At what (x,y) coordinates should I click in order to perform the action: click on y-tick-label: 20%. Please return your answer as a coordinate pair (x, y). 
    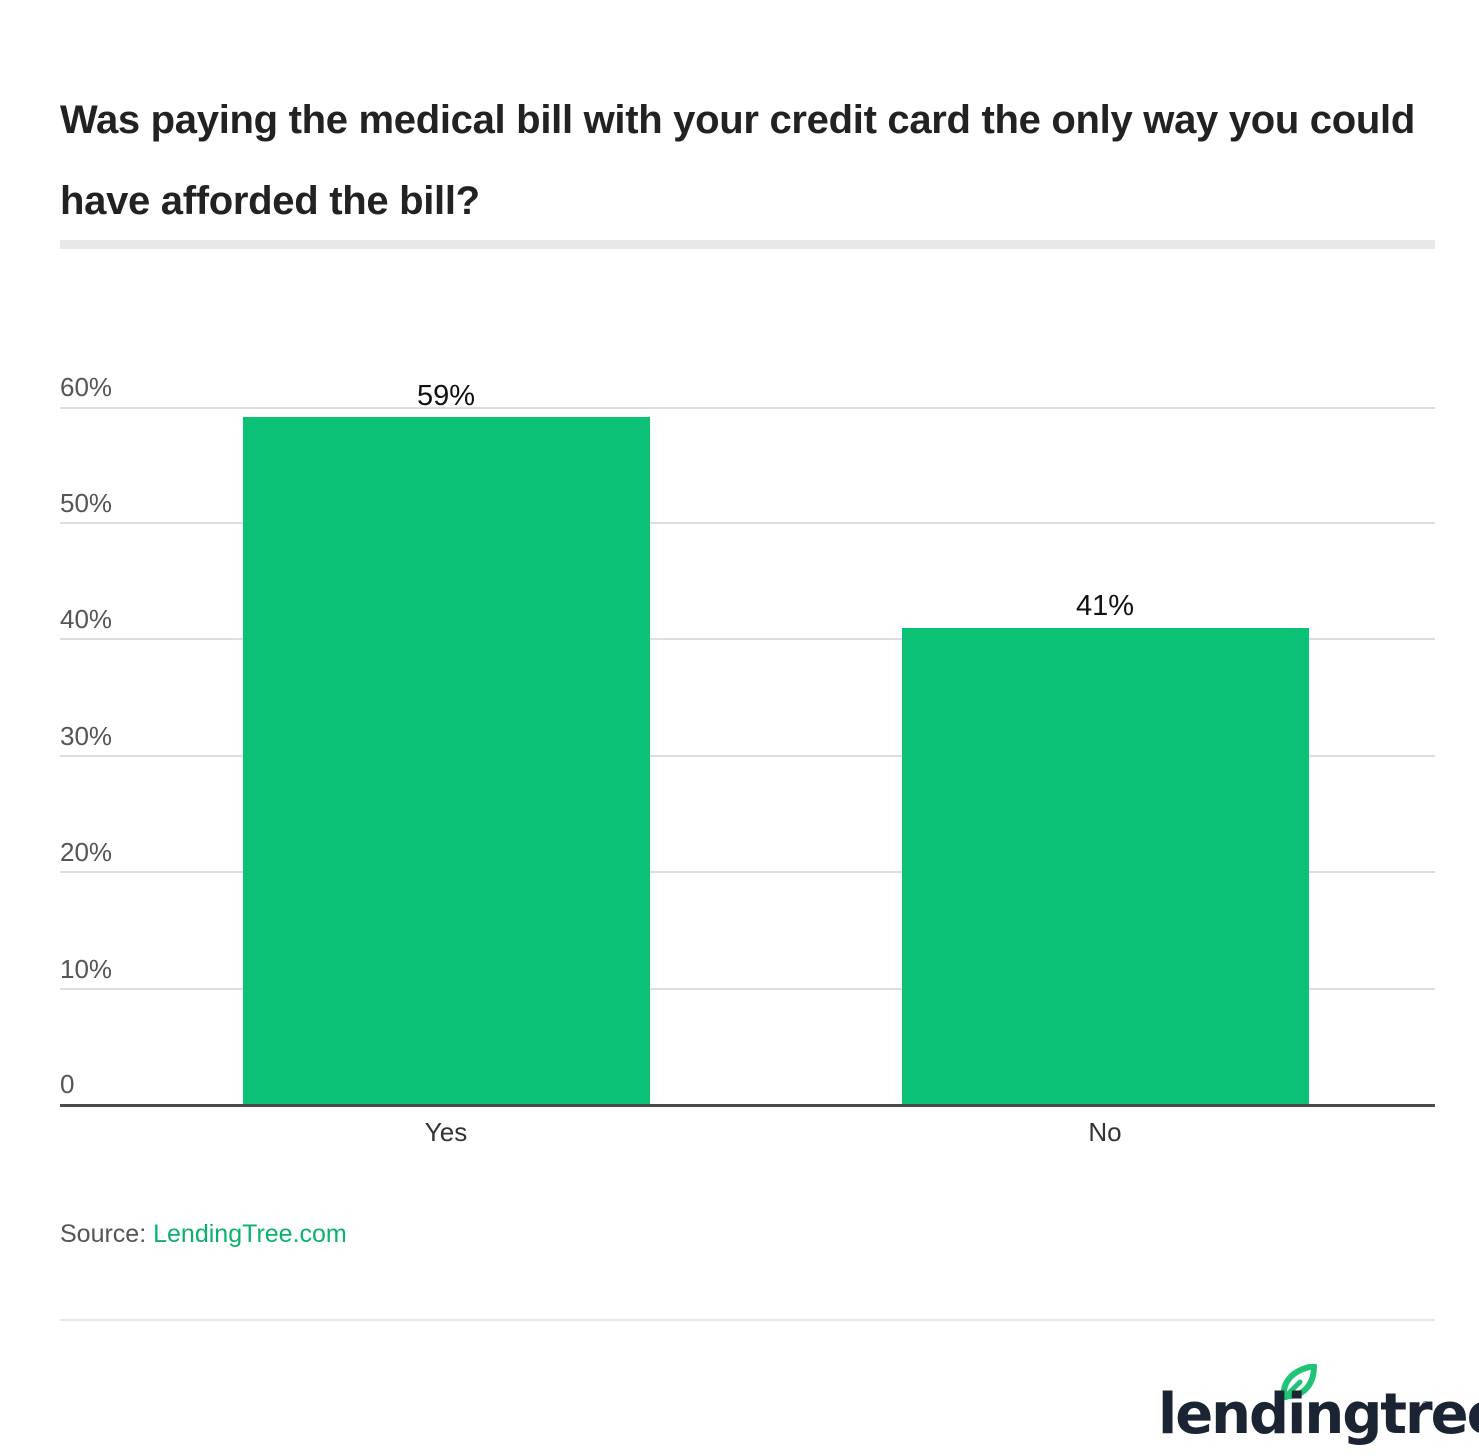
    Looking at the image, I should click on (86, 852).